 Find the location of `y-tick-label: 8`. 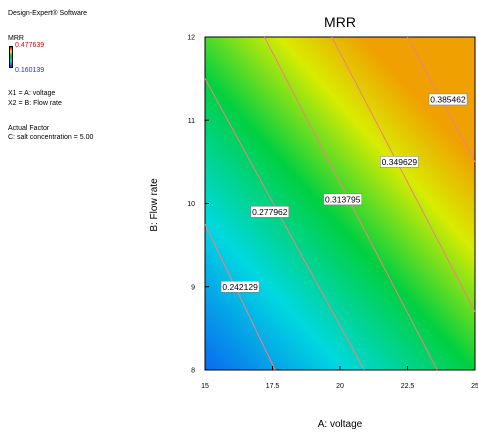

y-tick-label: 8 is located at coordinates (193, 371).